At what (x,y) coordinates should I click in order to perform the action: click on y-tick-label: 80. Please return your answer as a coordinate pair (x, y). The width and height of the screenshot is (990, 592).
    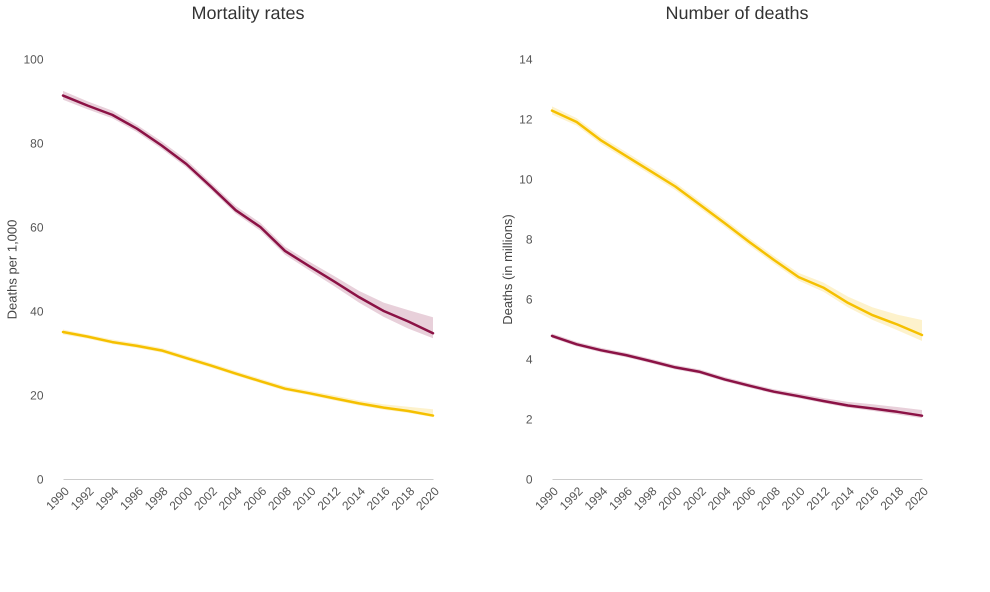
    Looking at the image, I should click on (37, 143).